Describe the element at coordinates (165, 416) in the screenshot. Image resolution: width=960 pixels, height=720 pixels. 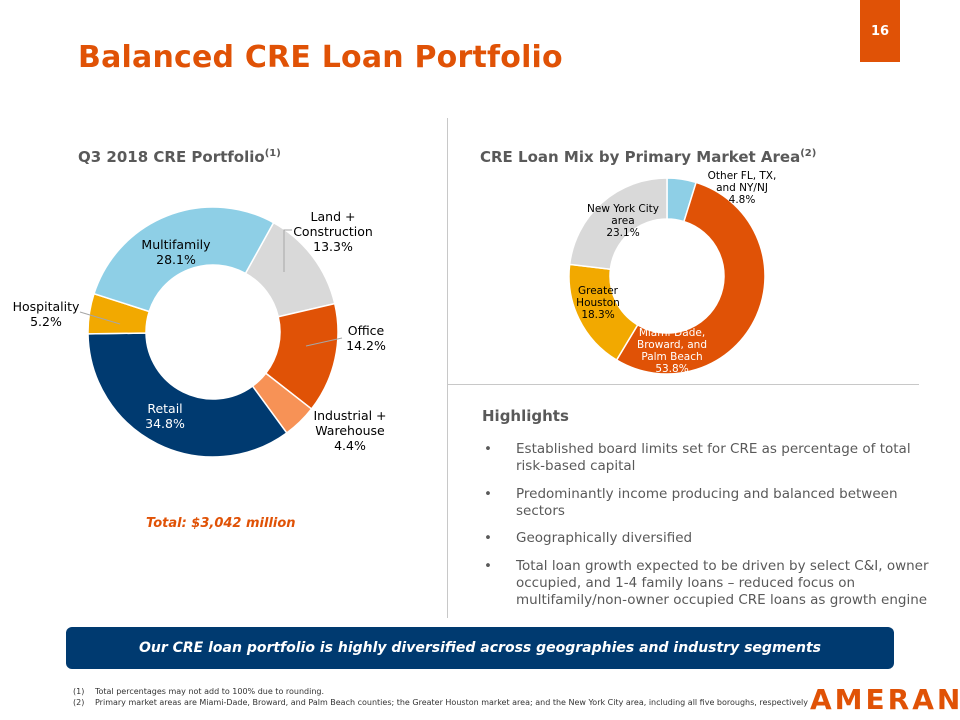
I see `data-label-retail: Retail 34.8%` at that location.